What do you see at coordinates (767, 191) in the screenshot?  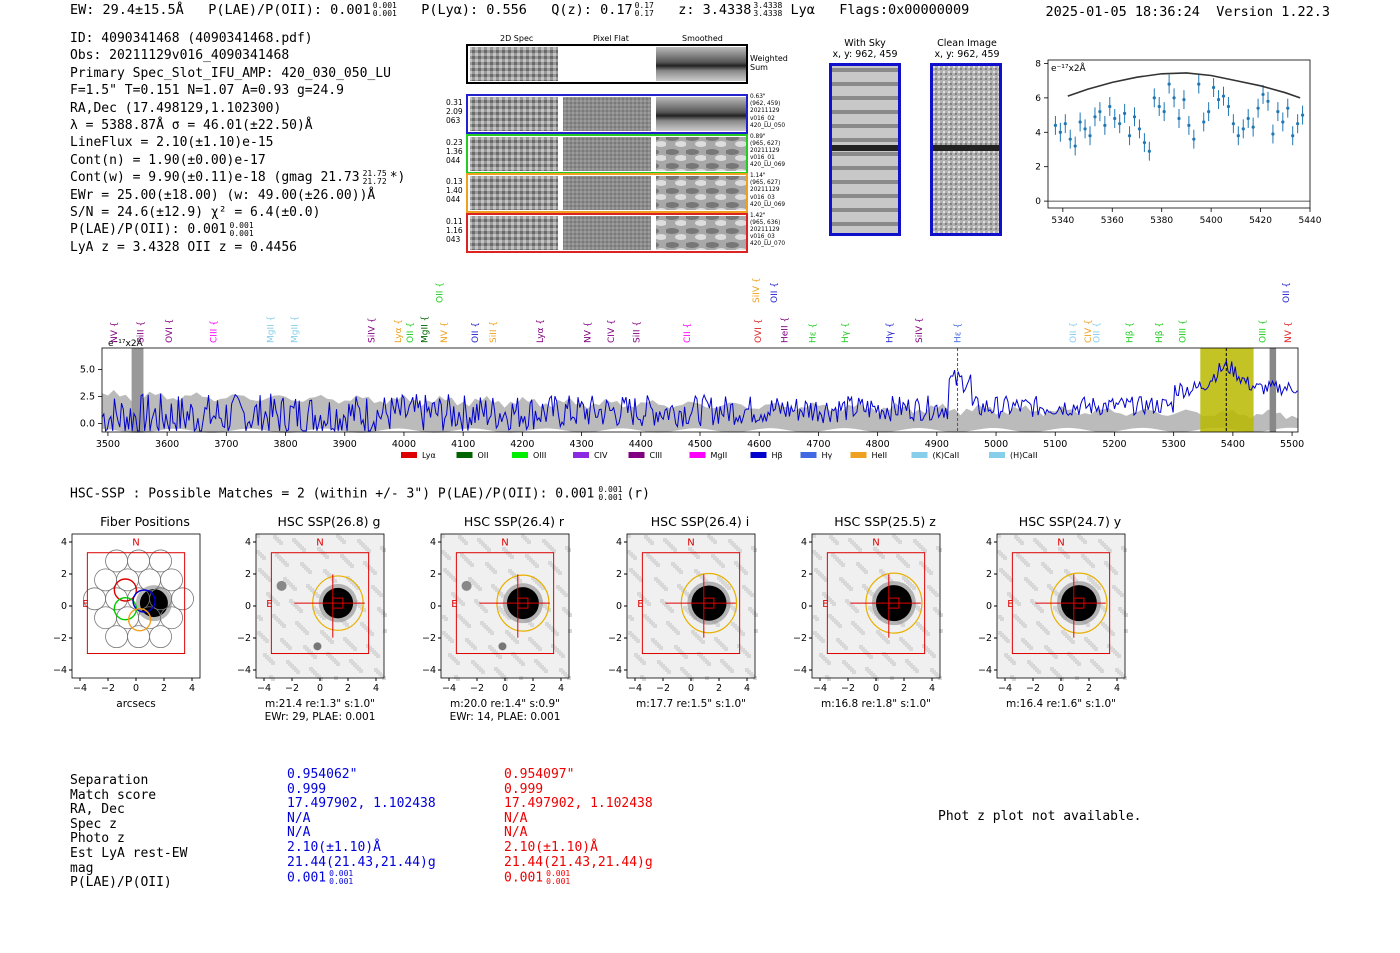 I see `cutout-row-meta: 1.14" (965, 627) 20211129 v016_03 420_LU_069` at bounding box center [767, 191].